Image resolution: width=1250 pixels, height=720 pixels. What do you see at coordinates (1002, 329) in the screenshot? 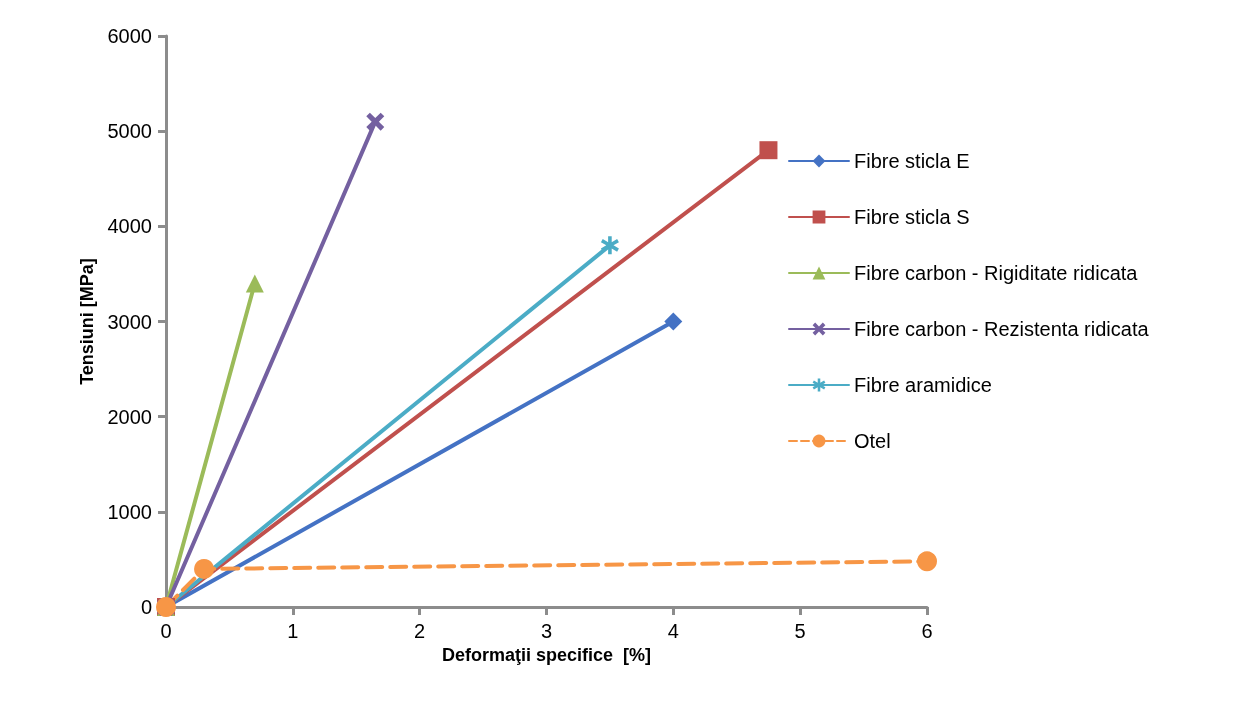
I see `legend-label: Fibre carbon - Rezistenta ridicata` at bounding box center [1002, 329].